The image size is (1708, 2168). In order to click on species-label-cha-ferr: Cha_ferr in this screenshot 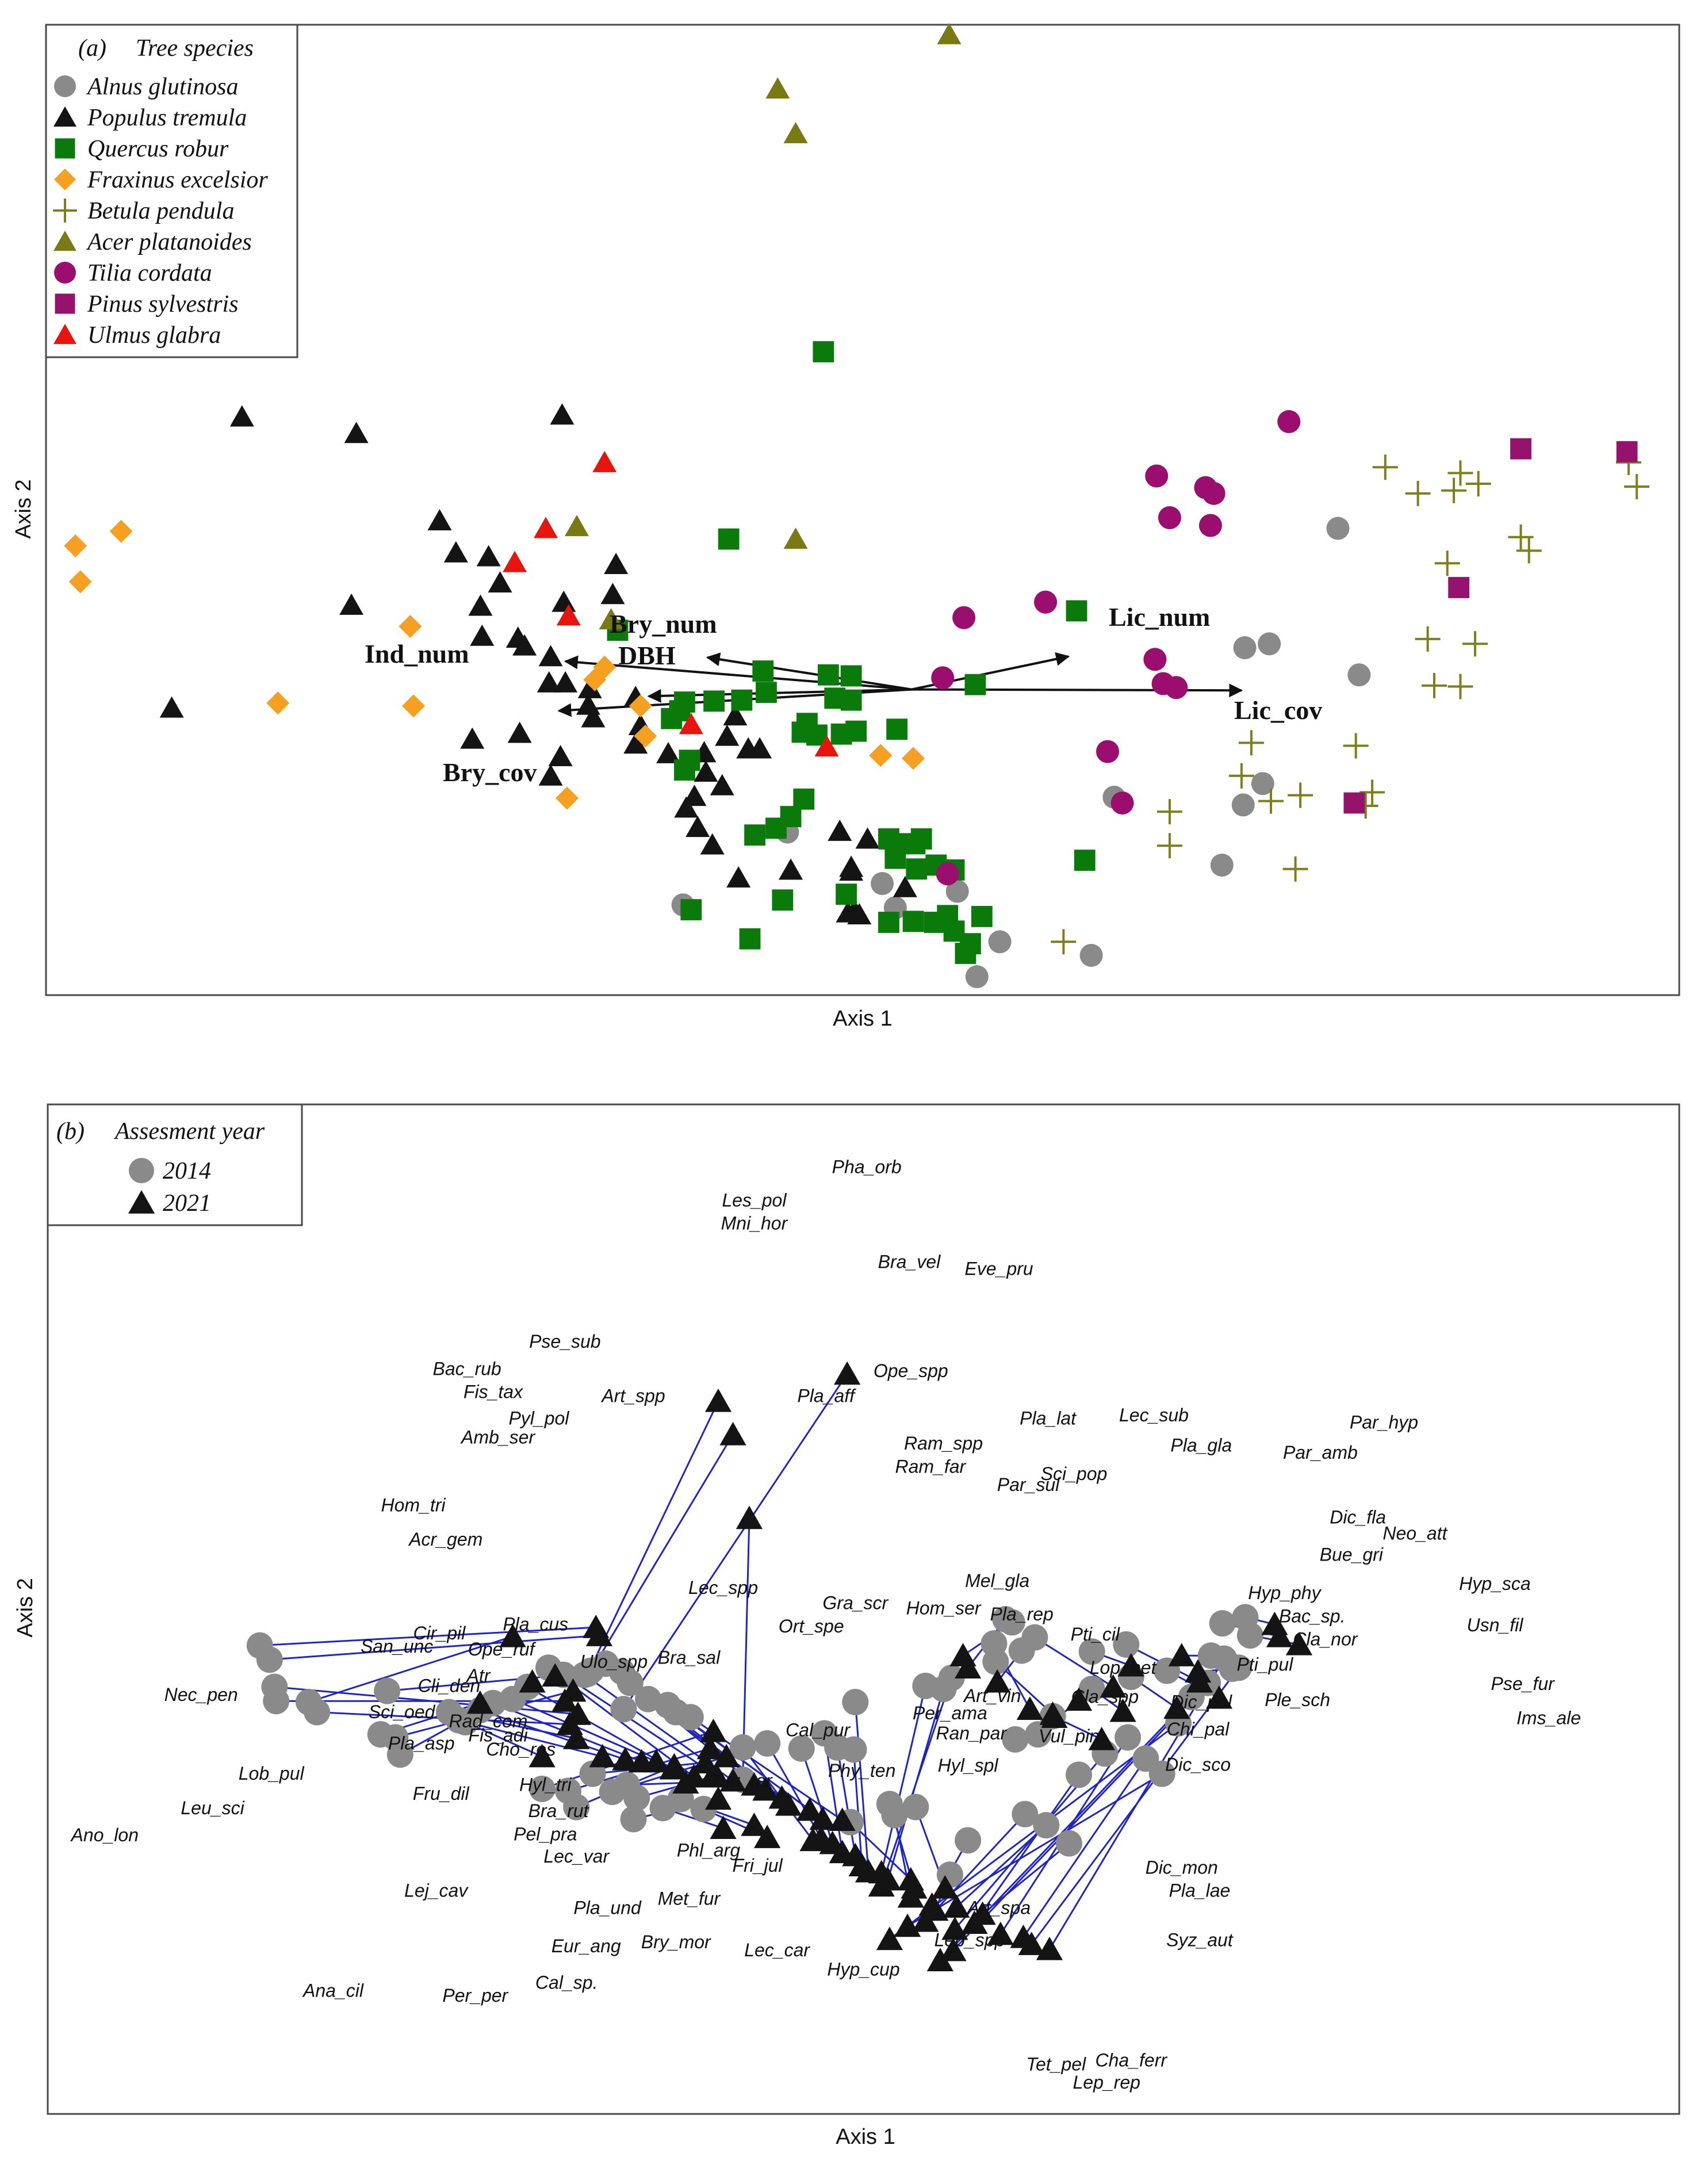, I will do `click(1132, 2061)`.